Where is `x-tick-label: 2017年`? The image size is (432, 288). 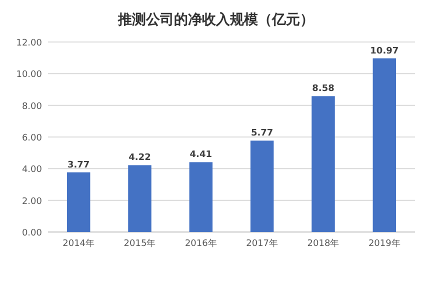
x-tick-label: 2017年 is located at coordinates (262, 243).